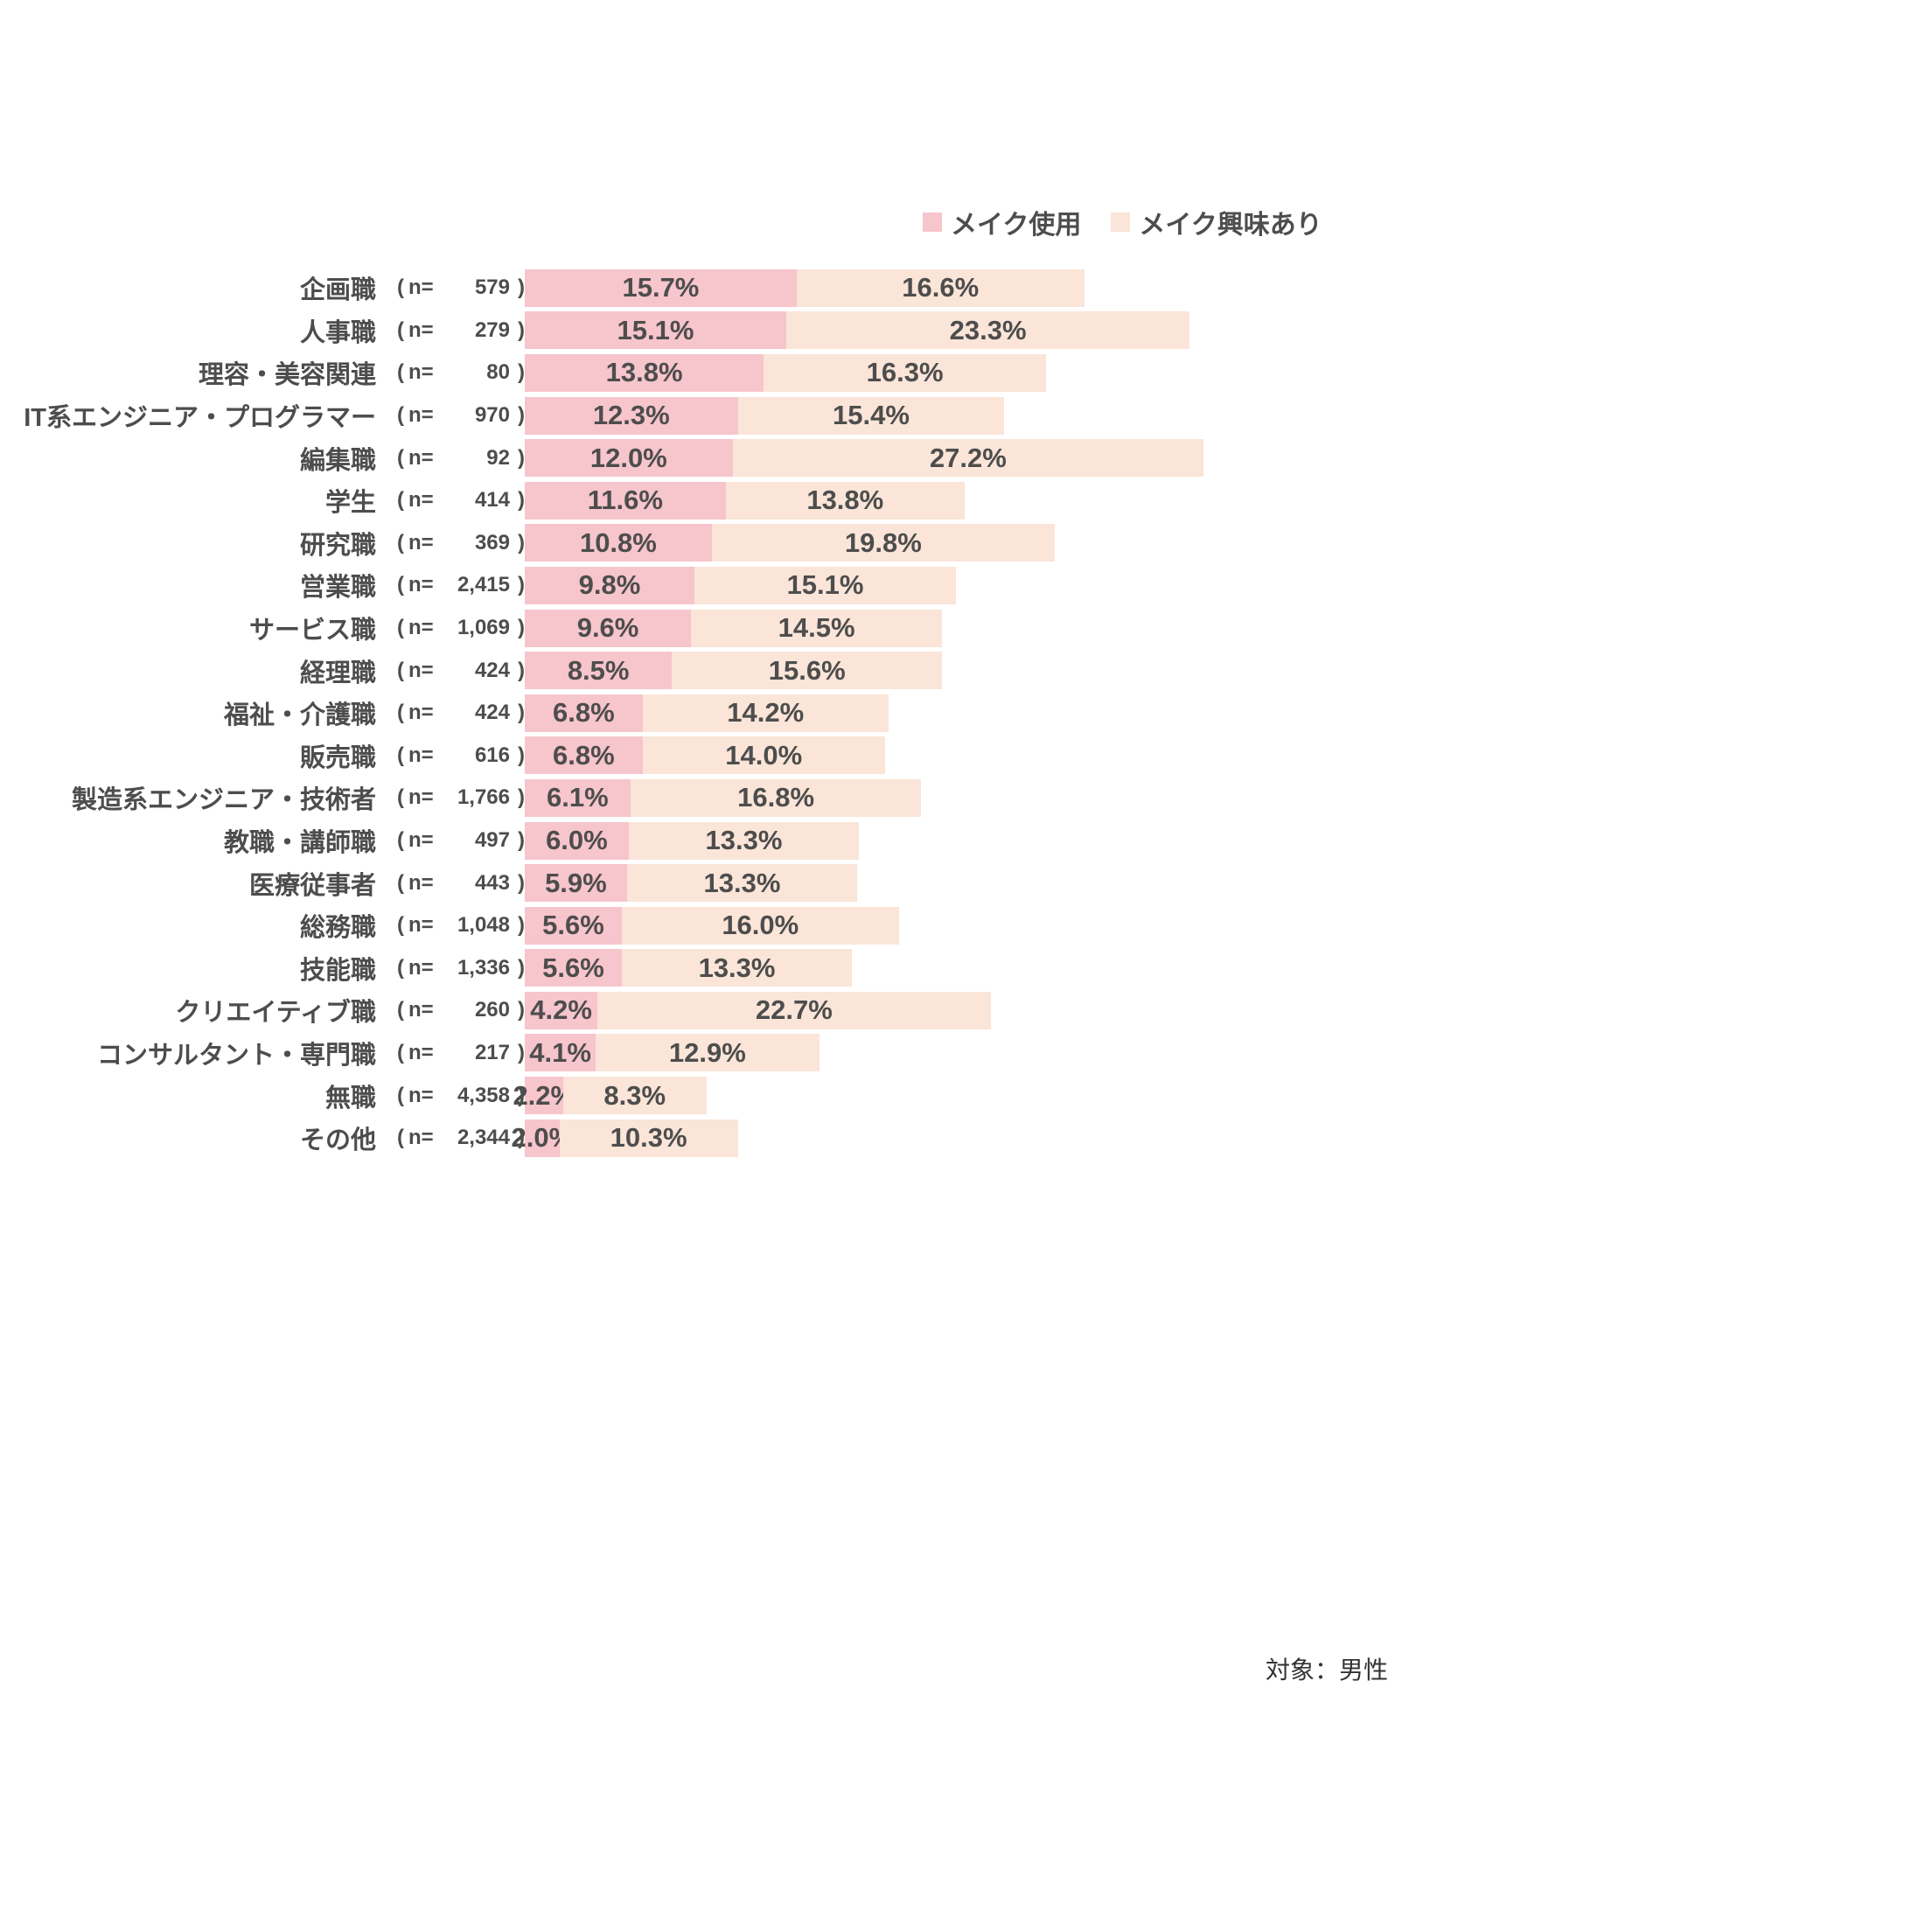 The width and height of the screenshot is (1932, 1932). I want to click on stacked-bar: 15.7% 16.6%, so click(805, 288).